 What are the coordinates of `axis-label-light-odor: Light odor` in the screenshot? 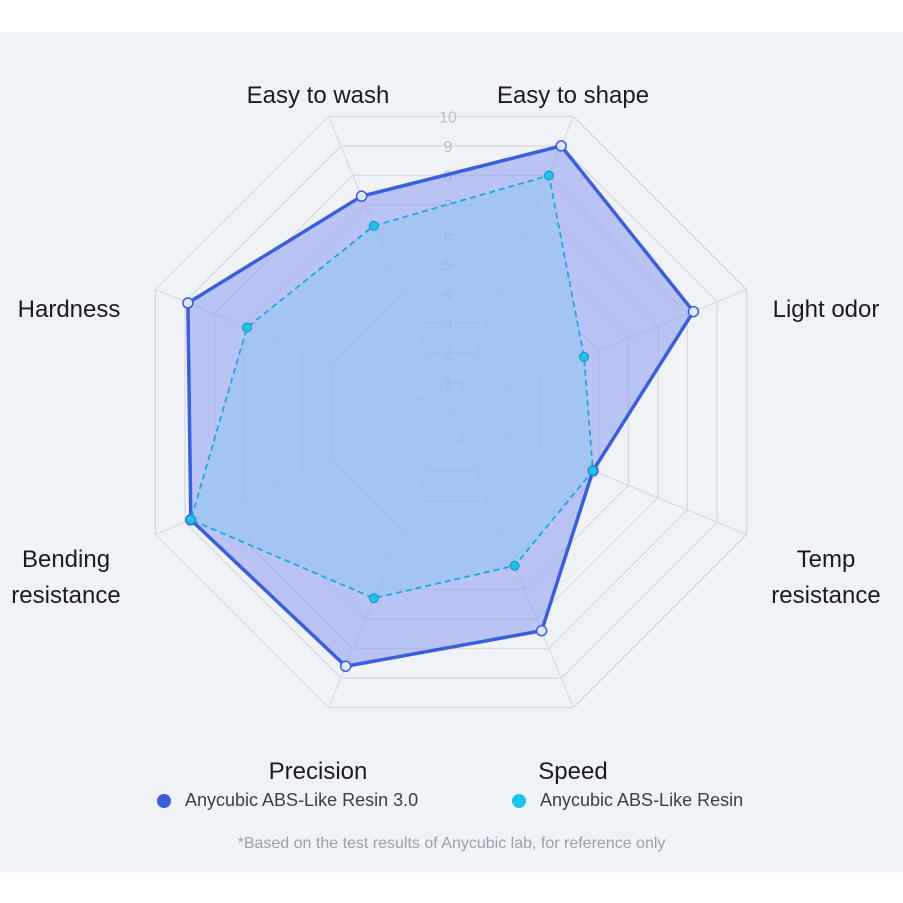 It's located at (826, 310).